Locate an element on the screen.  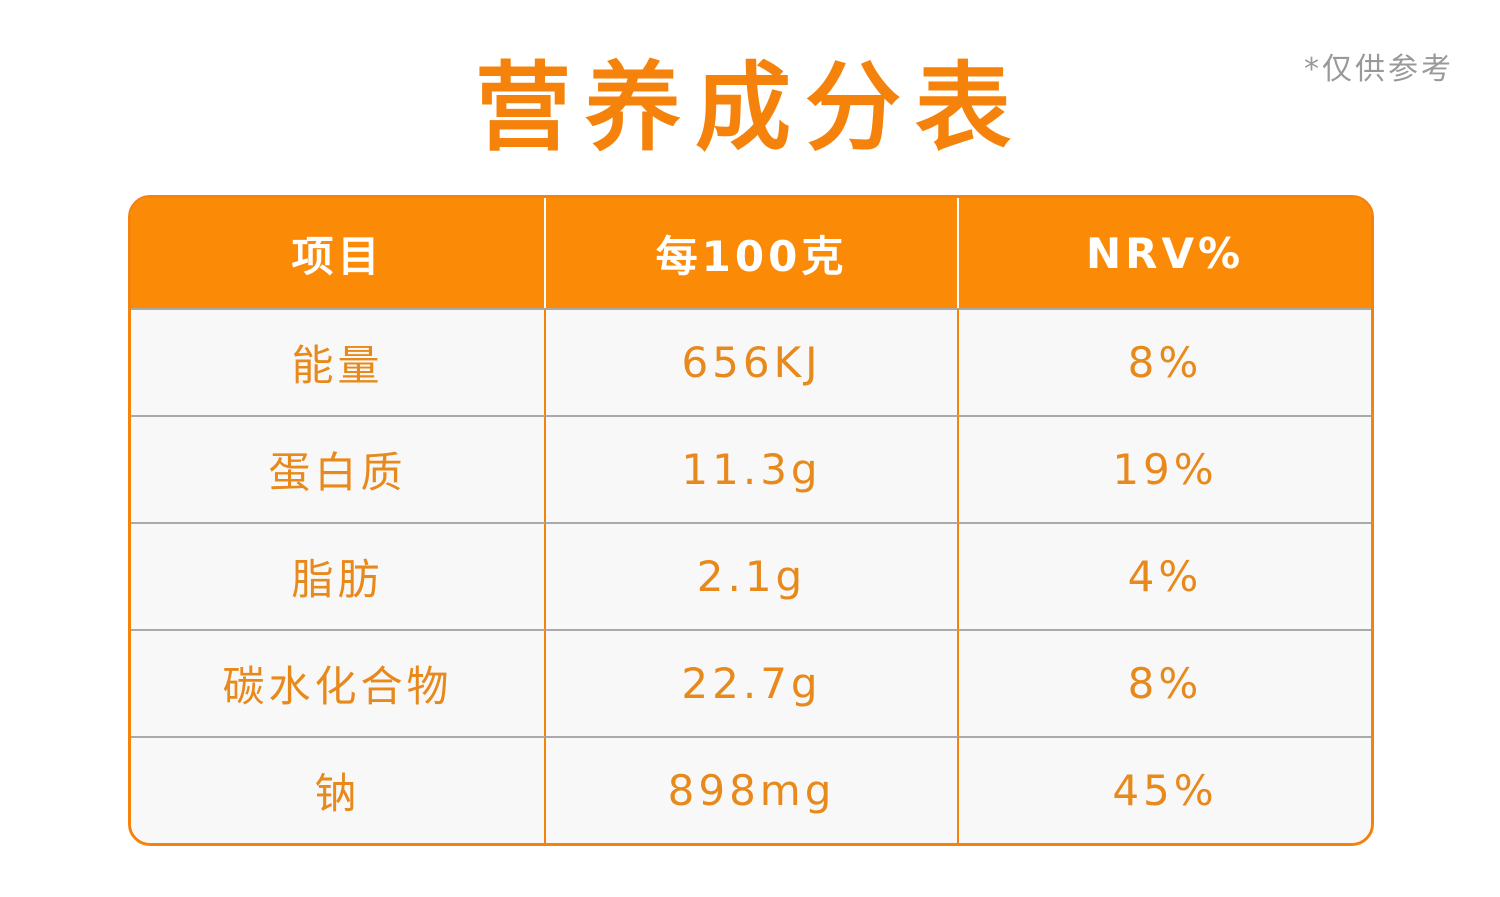
table-cell: 能量 is located at coordinates (338, 361).